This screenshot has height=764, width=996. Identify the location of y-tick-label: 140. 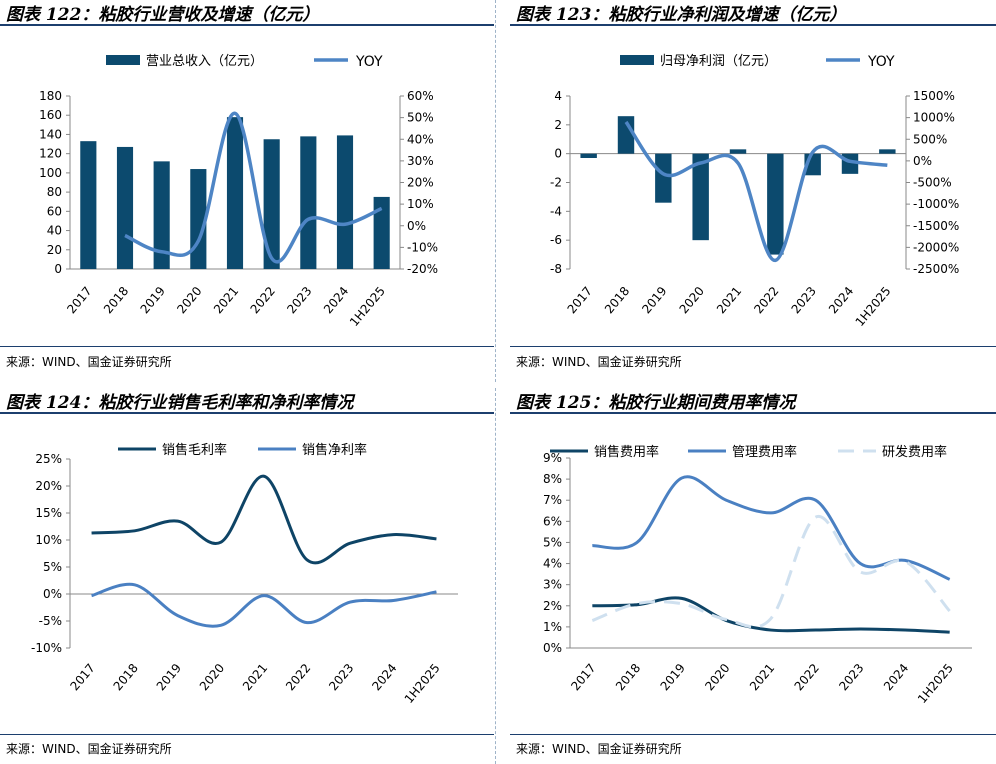
(50, 134).